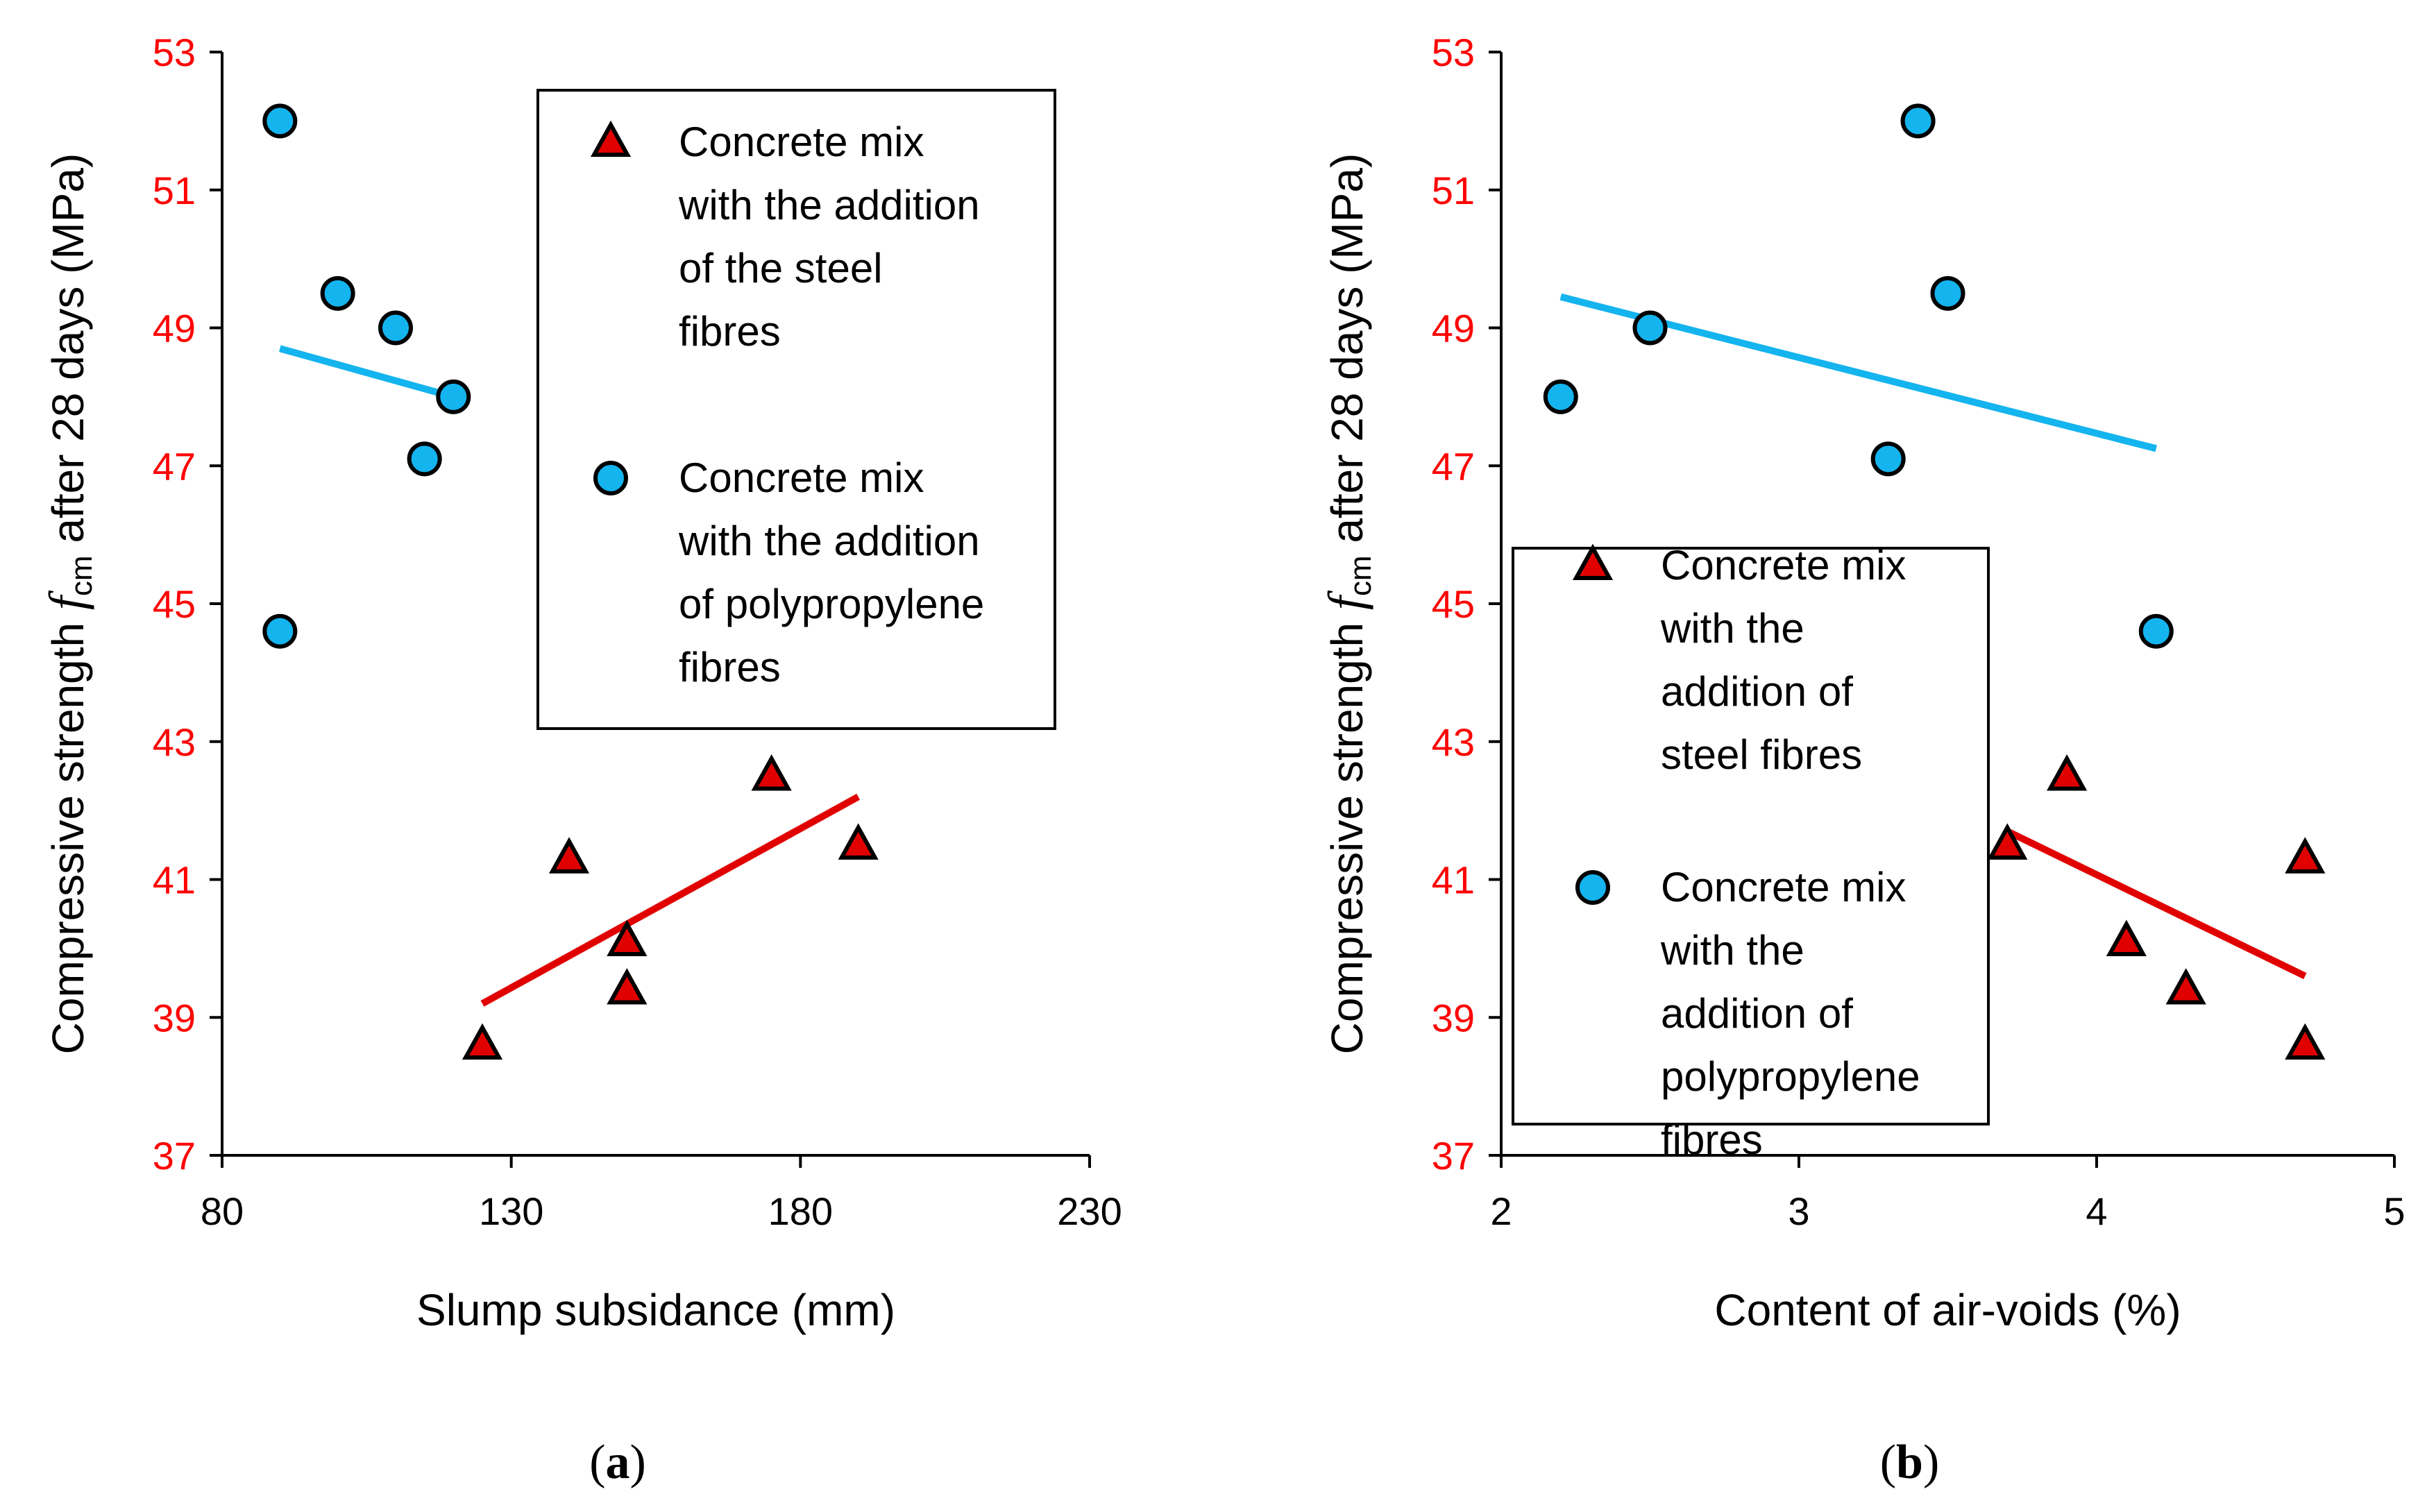 Image resolution: width=2427 pixels, height=1512 pixels. I want to click on legend-steel-label: with the addition, so click(829, 205).